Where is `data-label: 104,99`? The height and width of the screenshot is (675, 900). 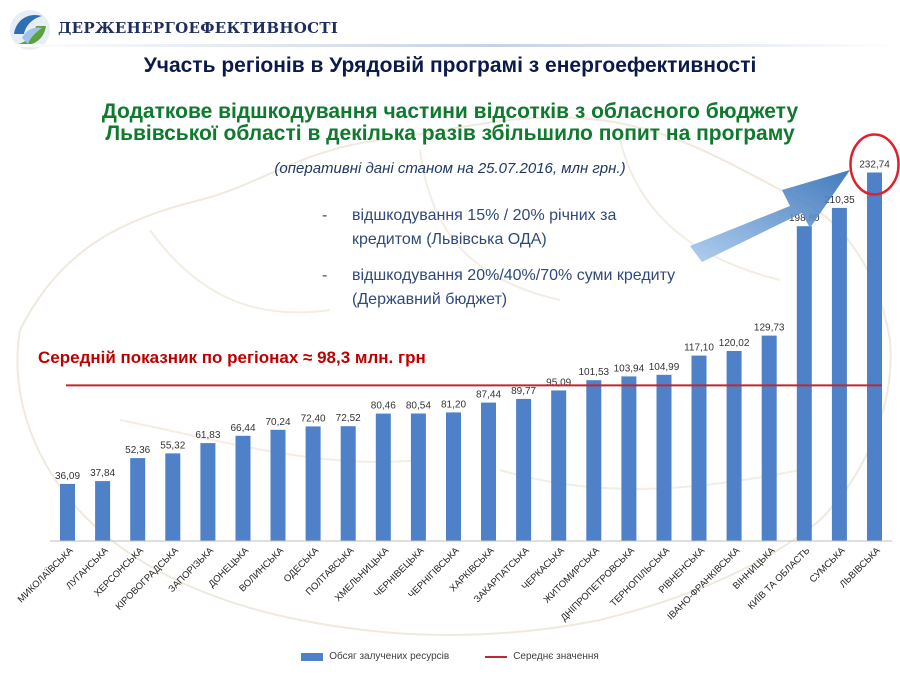
data-label: 104,99 is located at coordinates (664, 367).